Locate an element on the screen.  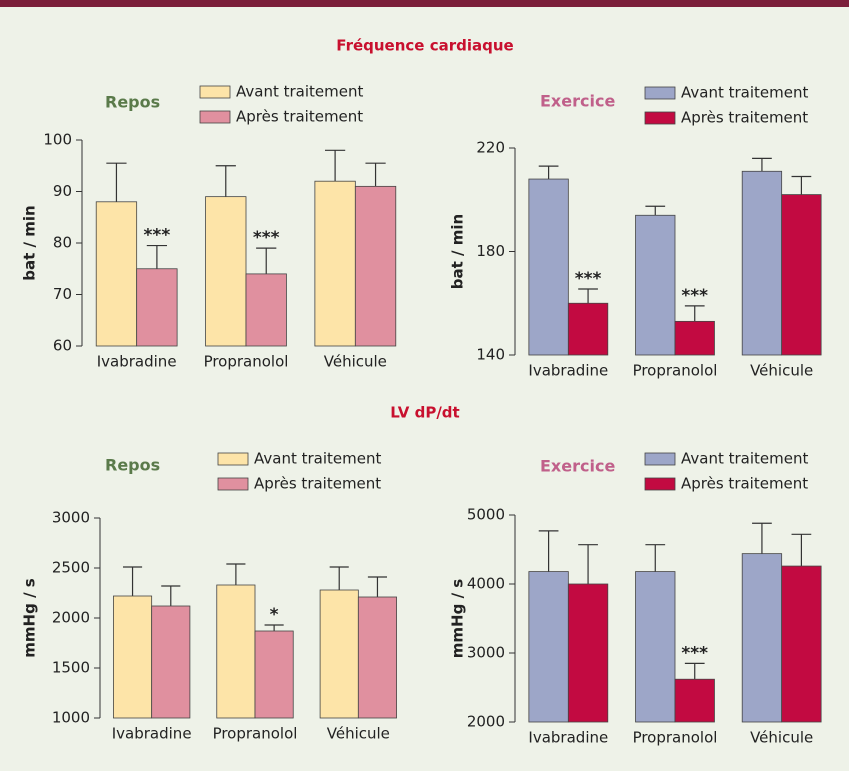
y-tick-label: 100 is located at coordinates (57, 140).